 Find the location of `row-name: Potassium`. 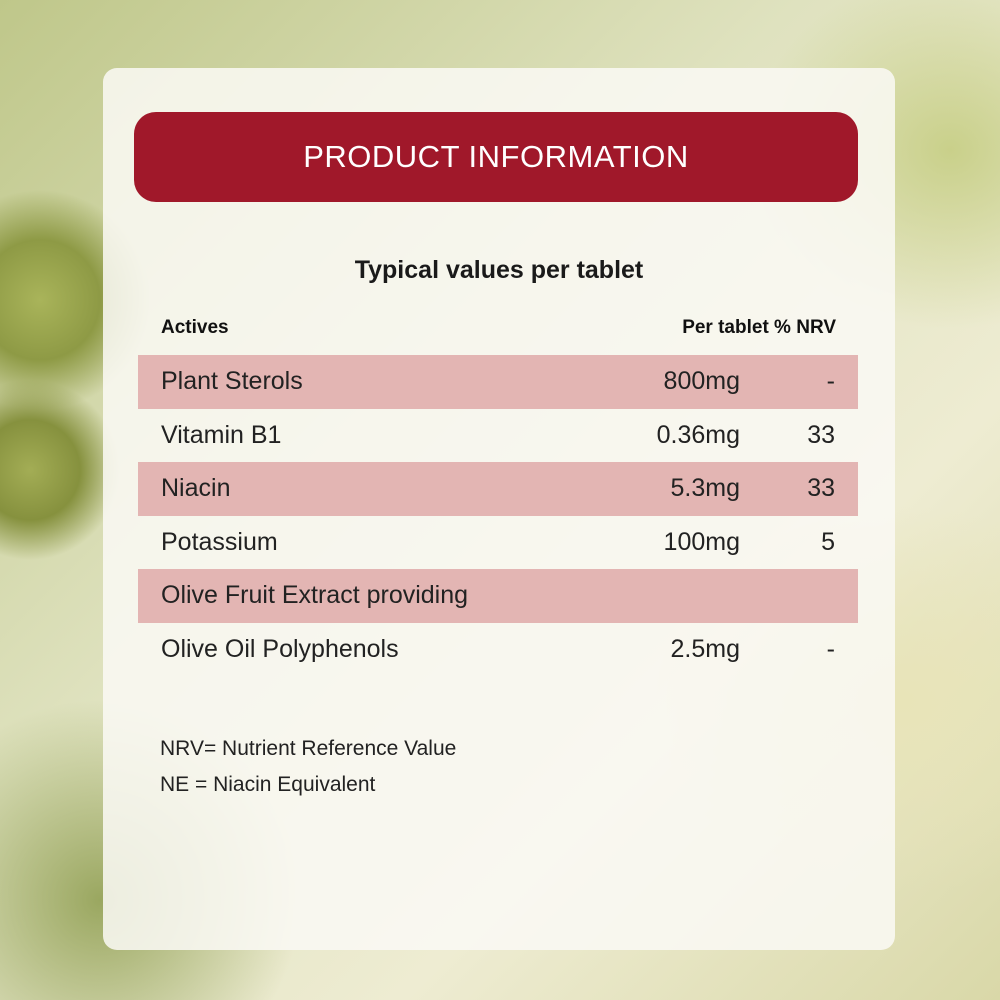

row-name: Potassium is located at coordinates (219, 542).